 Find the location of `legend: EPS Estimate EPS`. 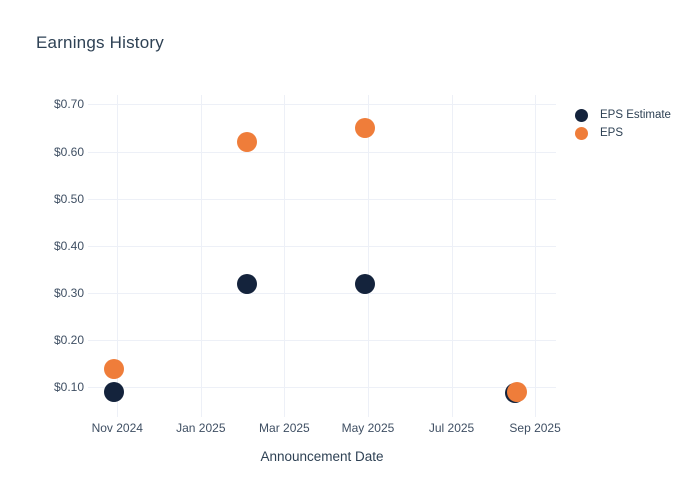

legend: EPS Estimate EPS is located at coordinates (623, 124).